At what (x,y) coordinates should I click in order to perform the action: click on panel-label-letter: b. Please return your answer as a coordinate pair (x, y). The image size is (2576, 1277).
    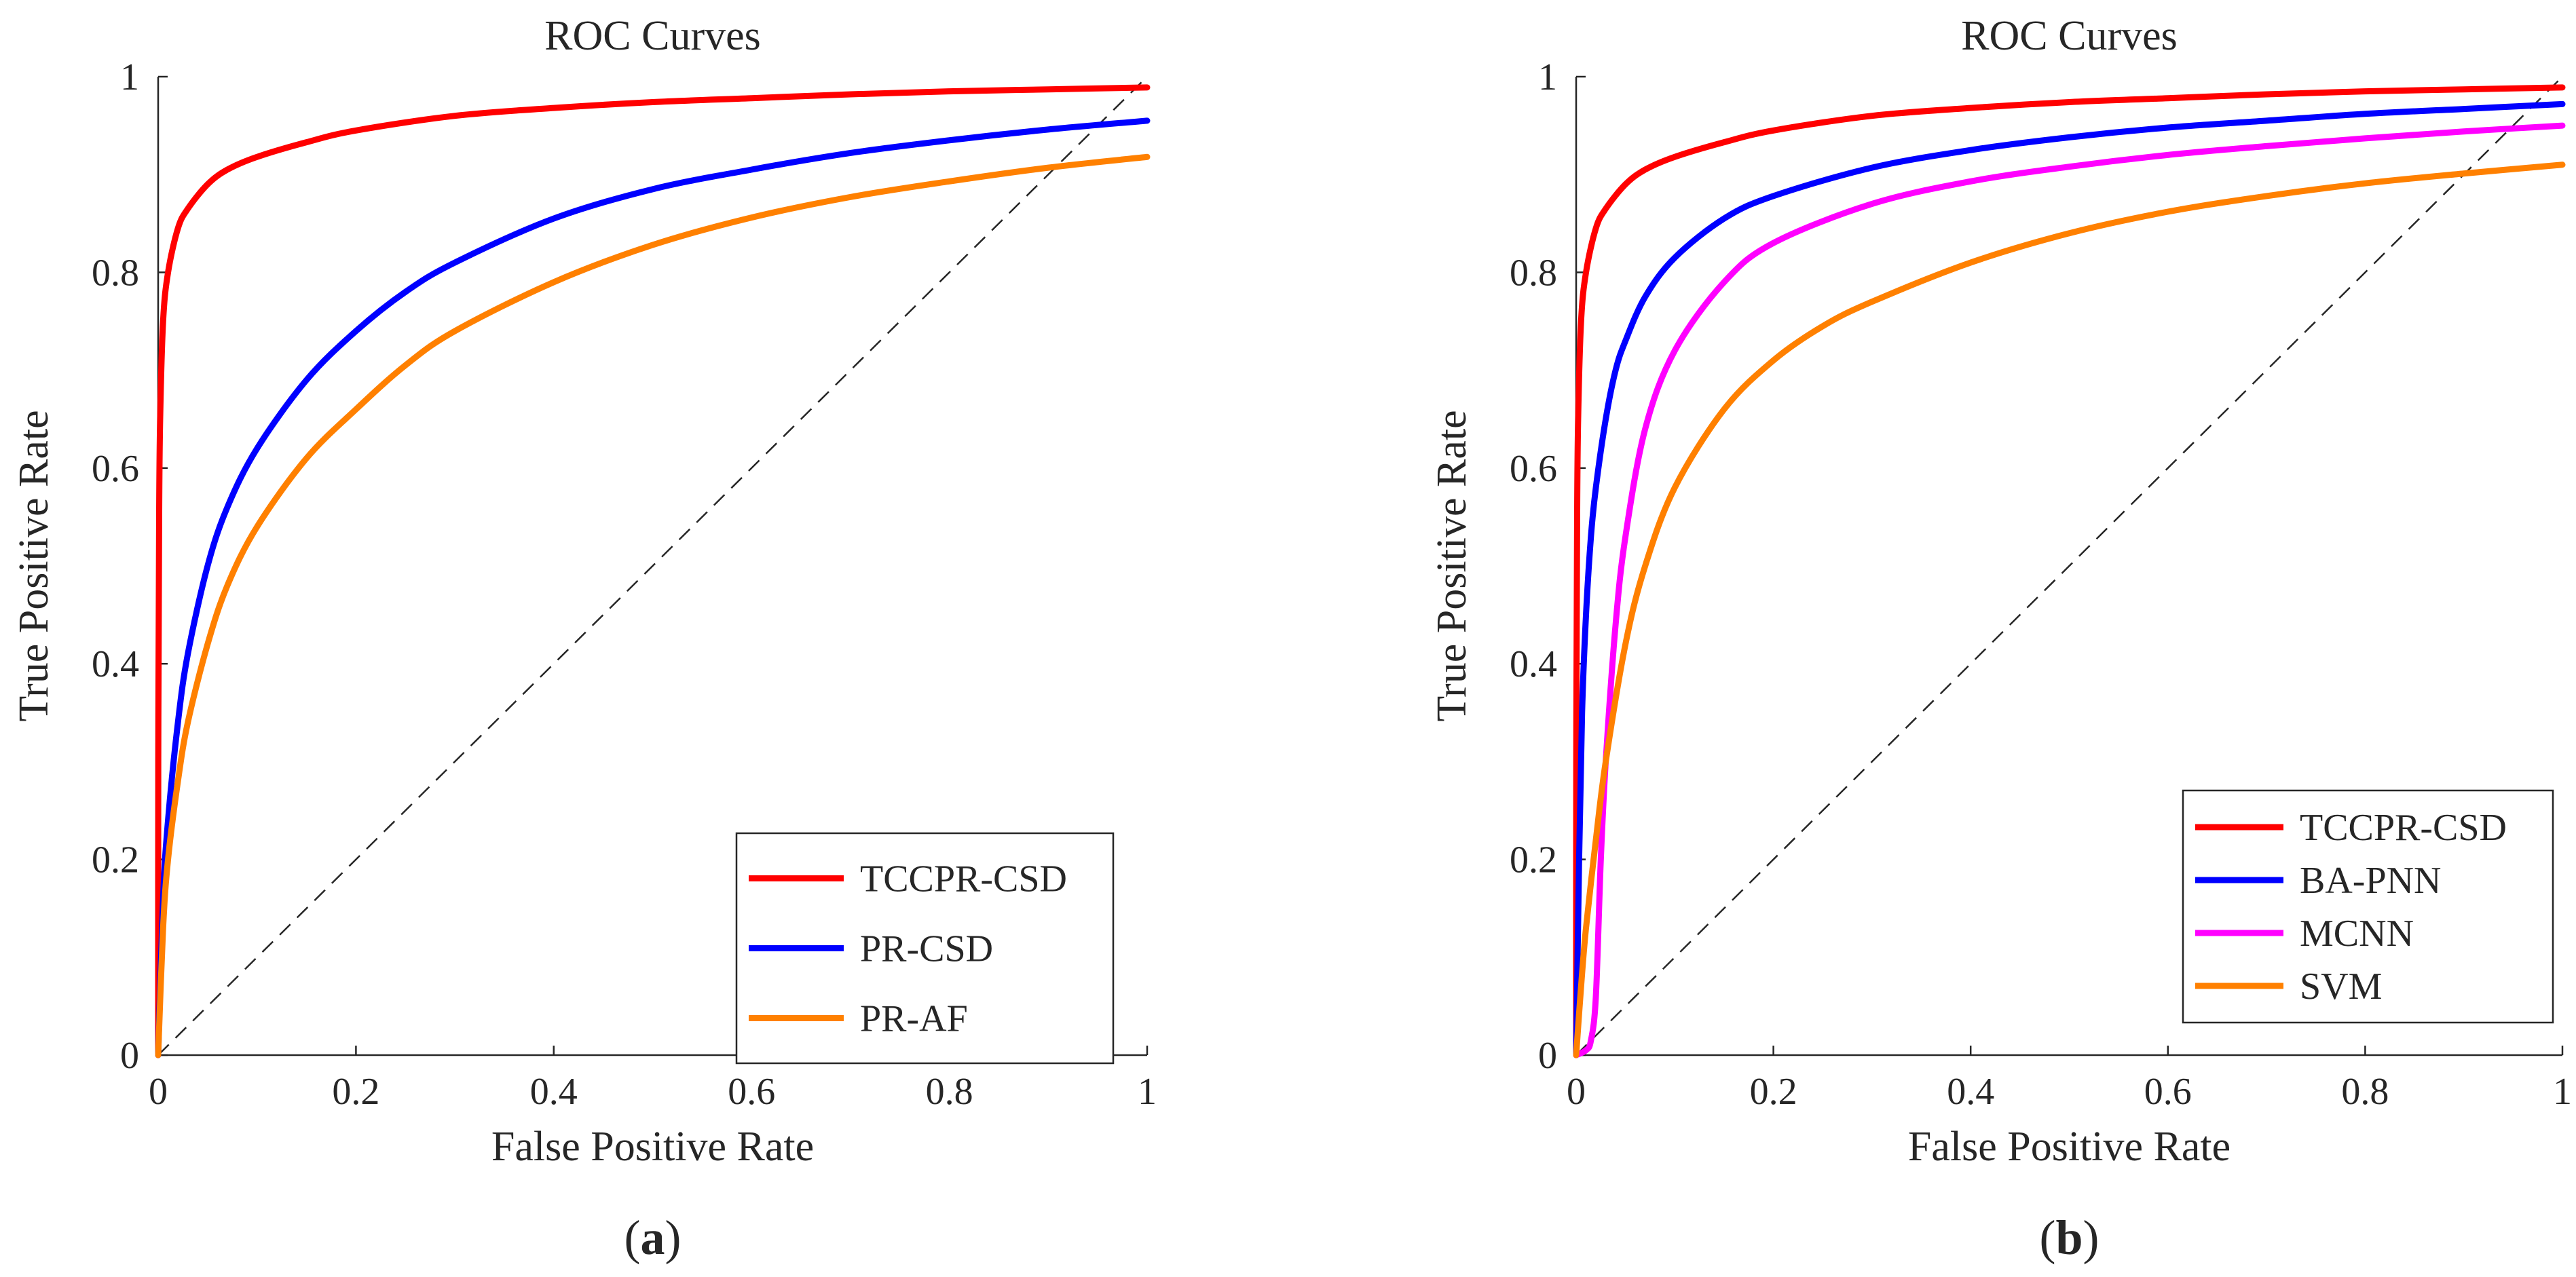
    Looking at the image, I should click on (2069, 1238).